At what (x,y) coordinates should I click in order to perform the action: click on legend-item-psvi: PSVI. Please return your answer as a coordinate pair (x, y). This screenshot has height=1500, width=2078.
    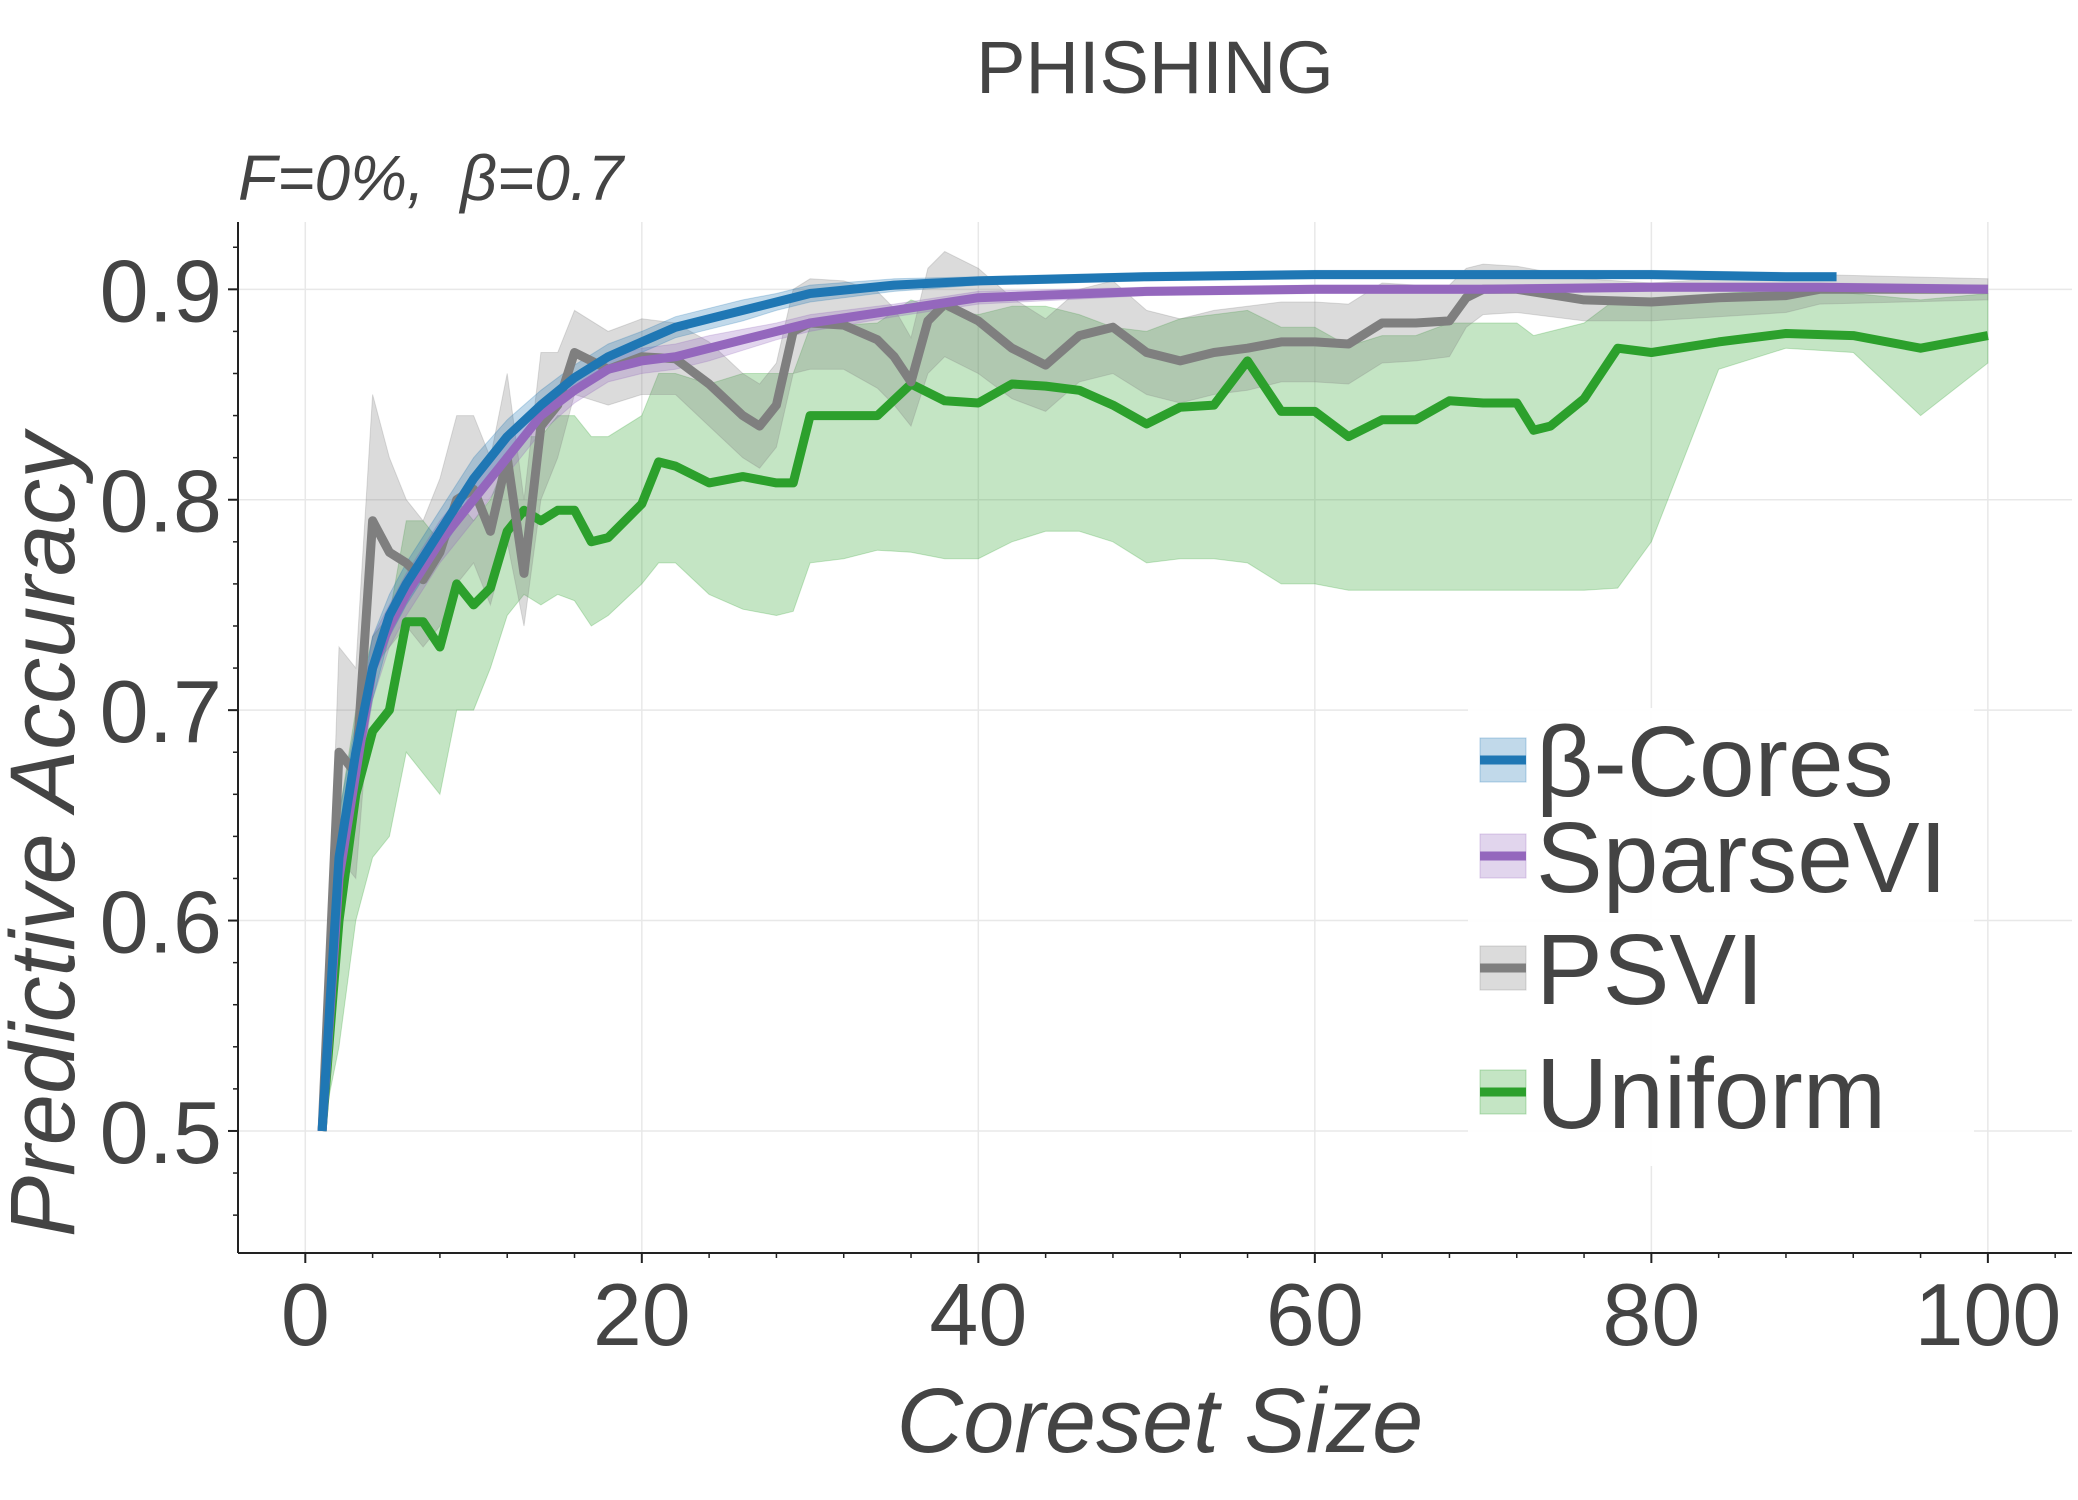
    Looking at the image, I should click on (1621, 970).